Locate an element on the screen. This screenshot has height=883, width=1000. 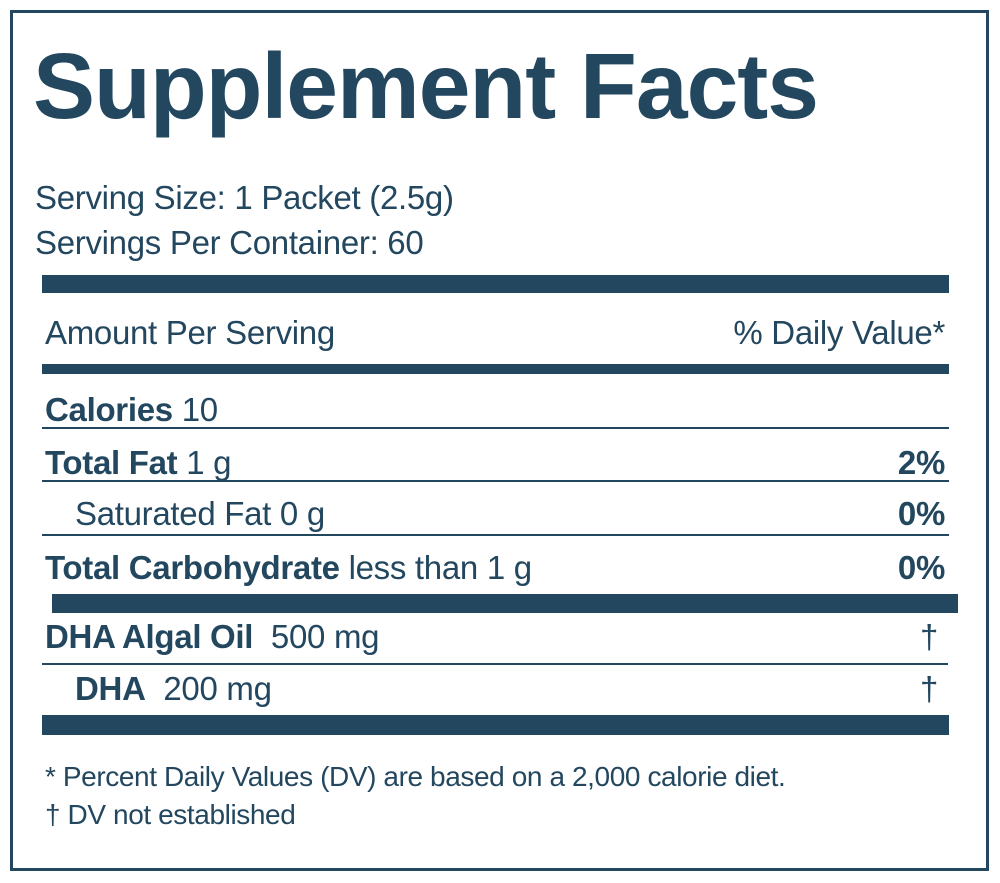
label-title: Supplement Facts is located at coordinates (426, 86).